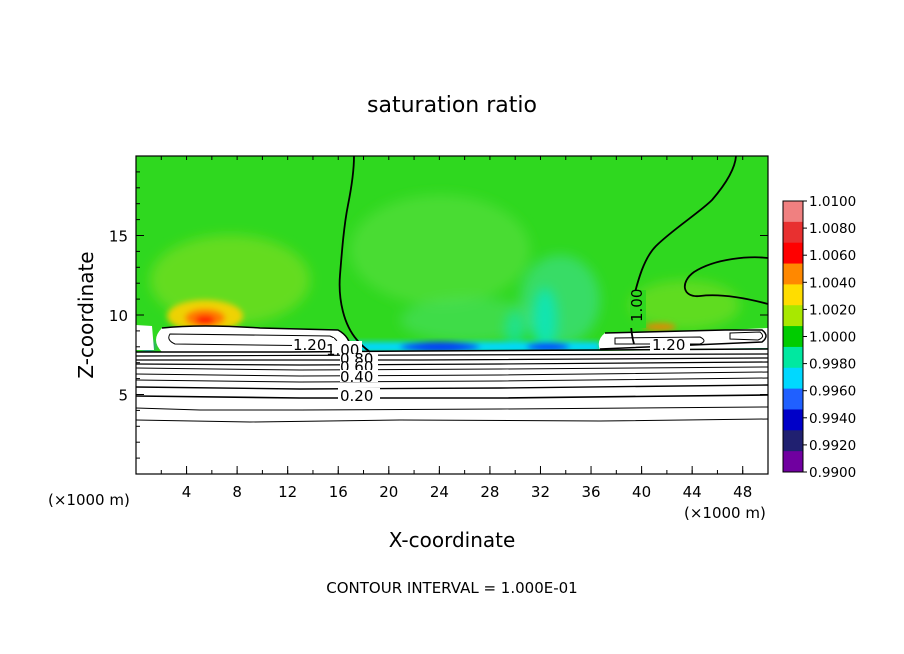 This screenshot has height=654, width=904. Describe the element at coordinates (89, 500) in the screenshot. I see `x-unit-left: (×1000 m)` at that location.